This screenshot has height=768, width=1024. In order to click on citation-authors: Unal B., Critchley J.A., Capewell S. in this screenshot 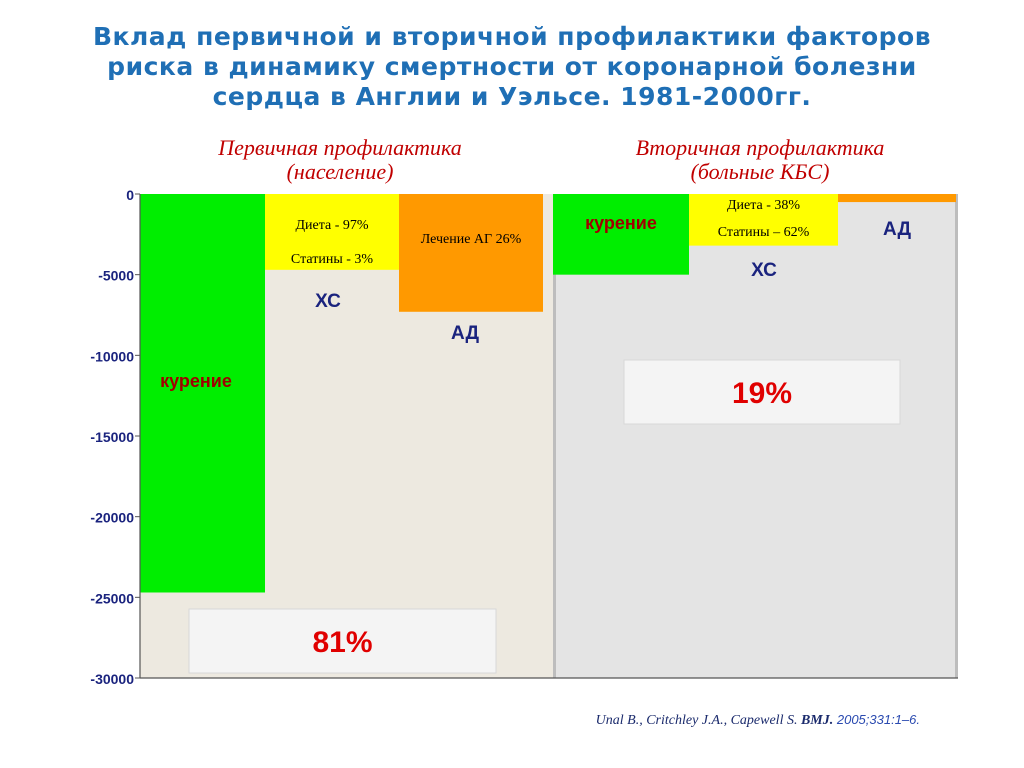, I will do `click(698, 720)`.